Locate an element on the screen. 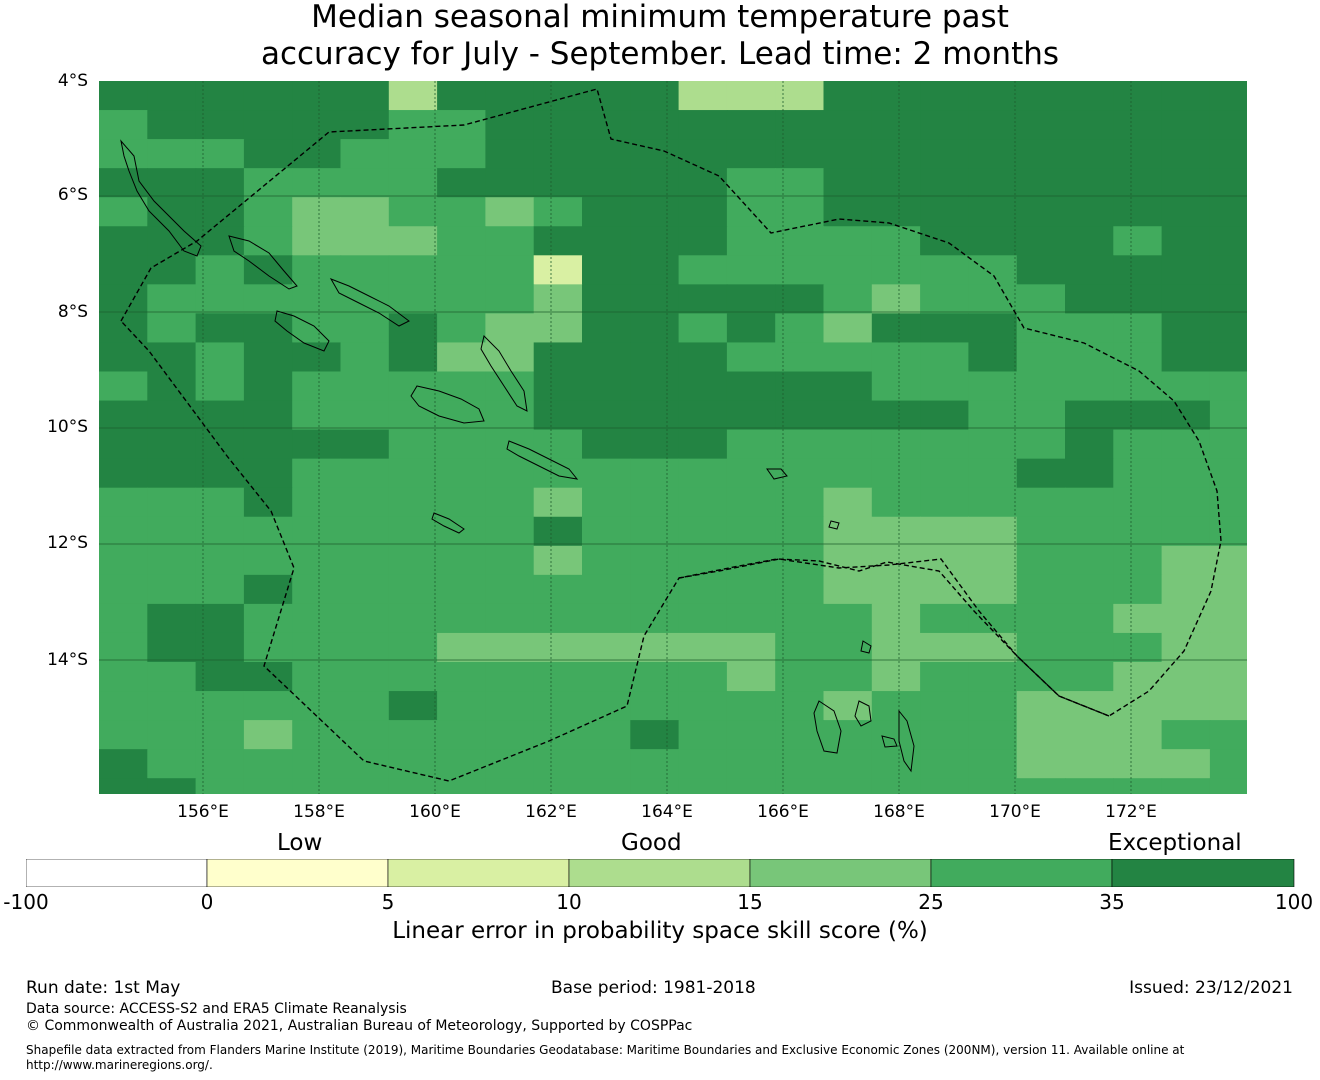 This screenshot has width=1320, height=1080. colorbar-tick-25: 25 is located at coordinates (931, 902).